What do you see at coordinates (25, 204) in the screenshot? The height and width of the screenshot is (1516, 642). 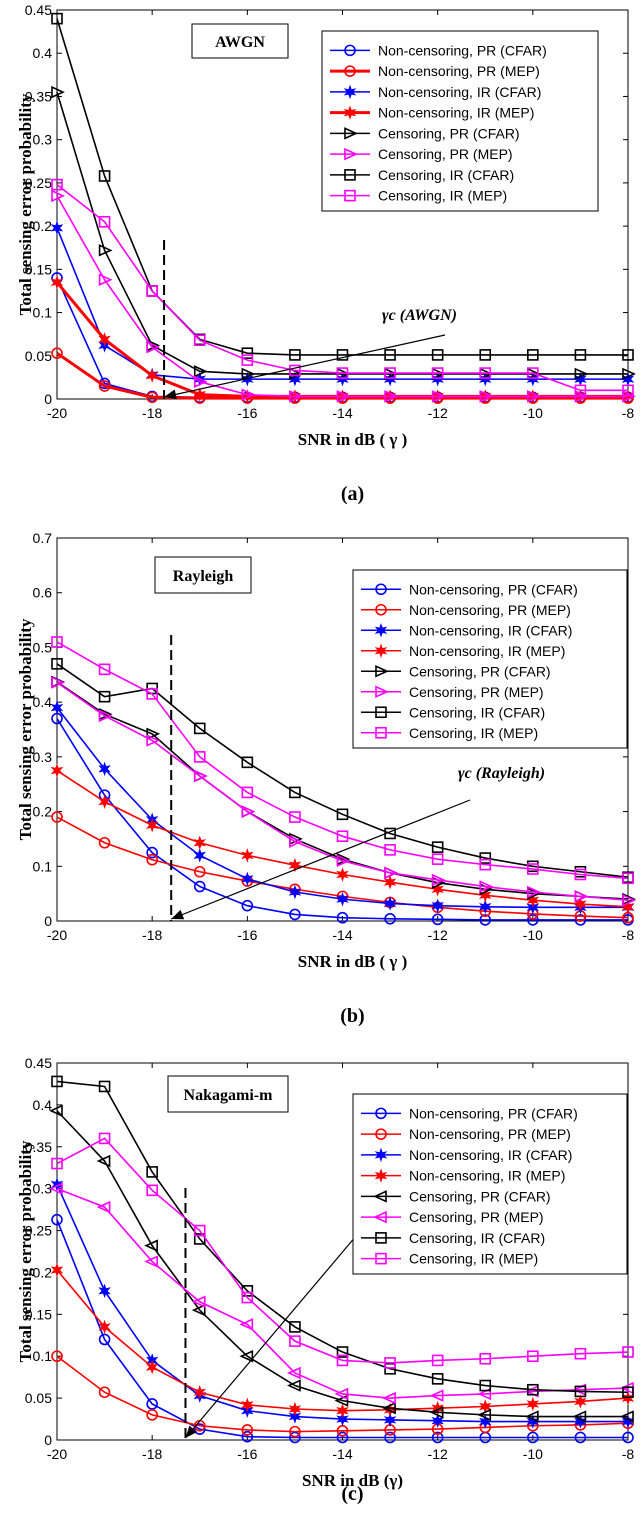 I see `y-axis-label: Total sensing error probability` at bounding box center [25, 204].